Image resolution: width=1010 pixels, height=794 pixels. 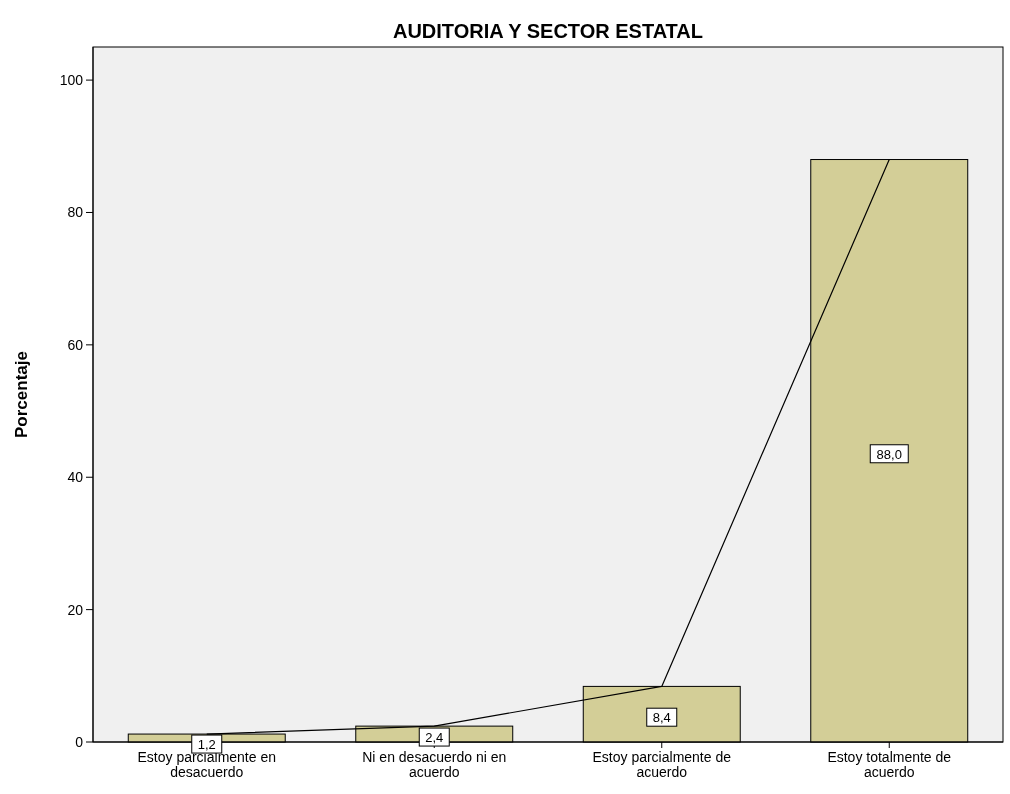 I want to click on x-tick-label: Estoy parcialmente en desacuerdo, so click(x=207, y=764).